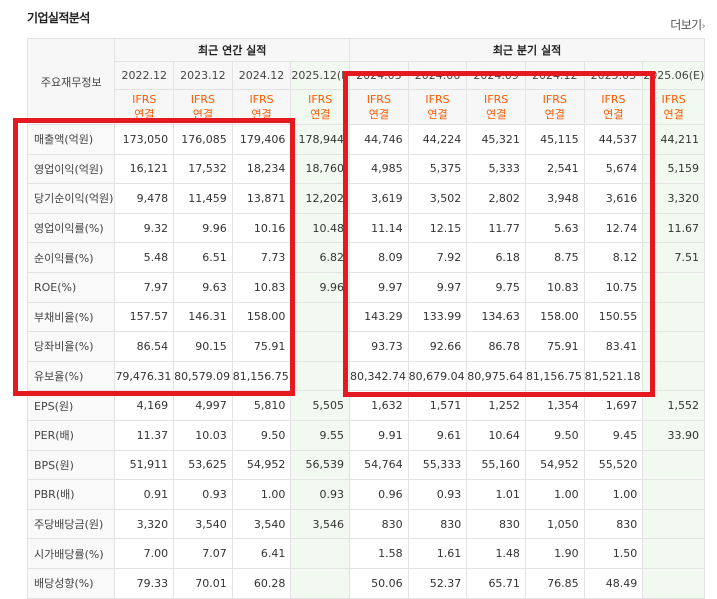 This screenshot has width=717, height=599. Describe the element at coordinates (379, 435) in the screenshot. I see `table-cell: 9.91` at that location.